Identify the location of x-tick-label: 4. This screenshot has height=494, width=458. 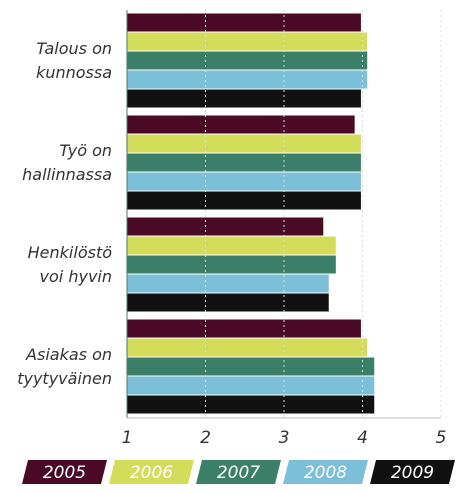
(362, 438).